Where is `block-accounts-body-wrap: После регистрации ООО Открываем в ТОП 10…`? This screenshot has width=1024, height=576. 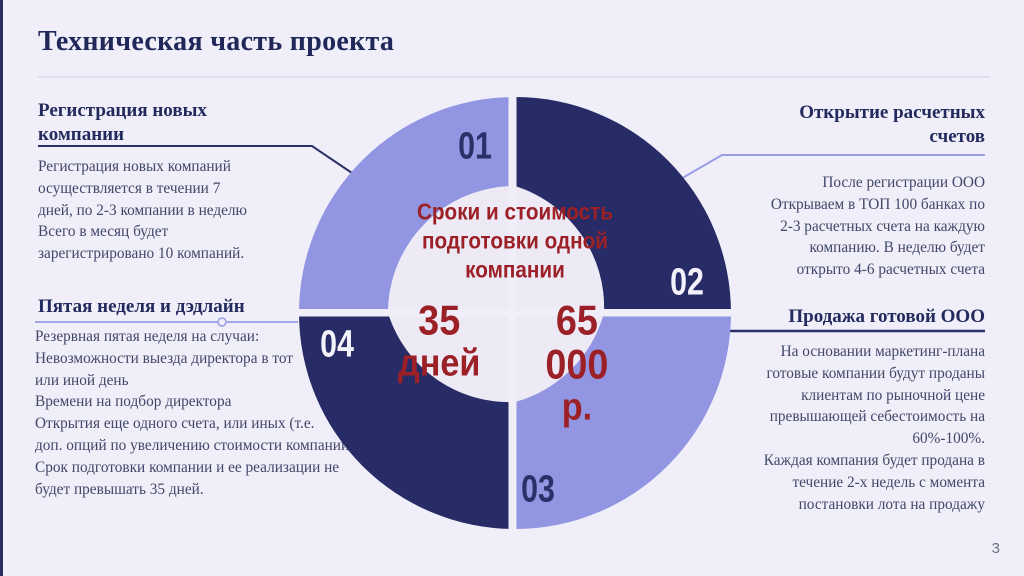
block-accounts-body-wrap: После регистрации ООО Открываем в ТОП 10… is located at coordinates (822, 226).